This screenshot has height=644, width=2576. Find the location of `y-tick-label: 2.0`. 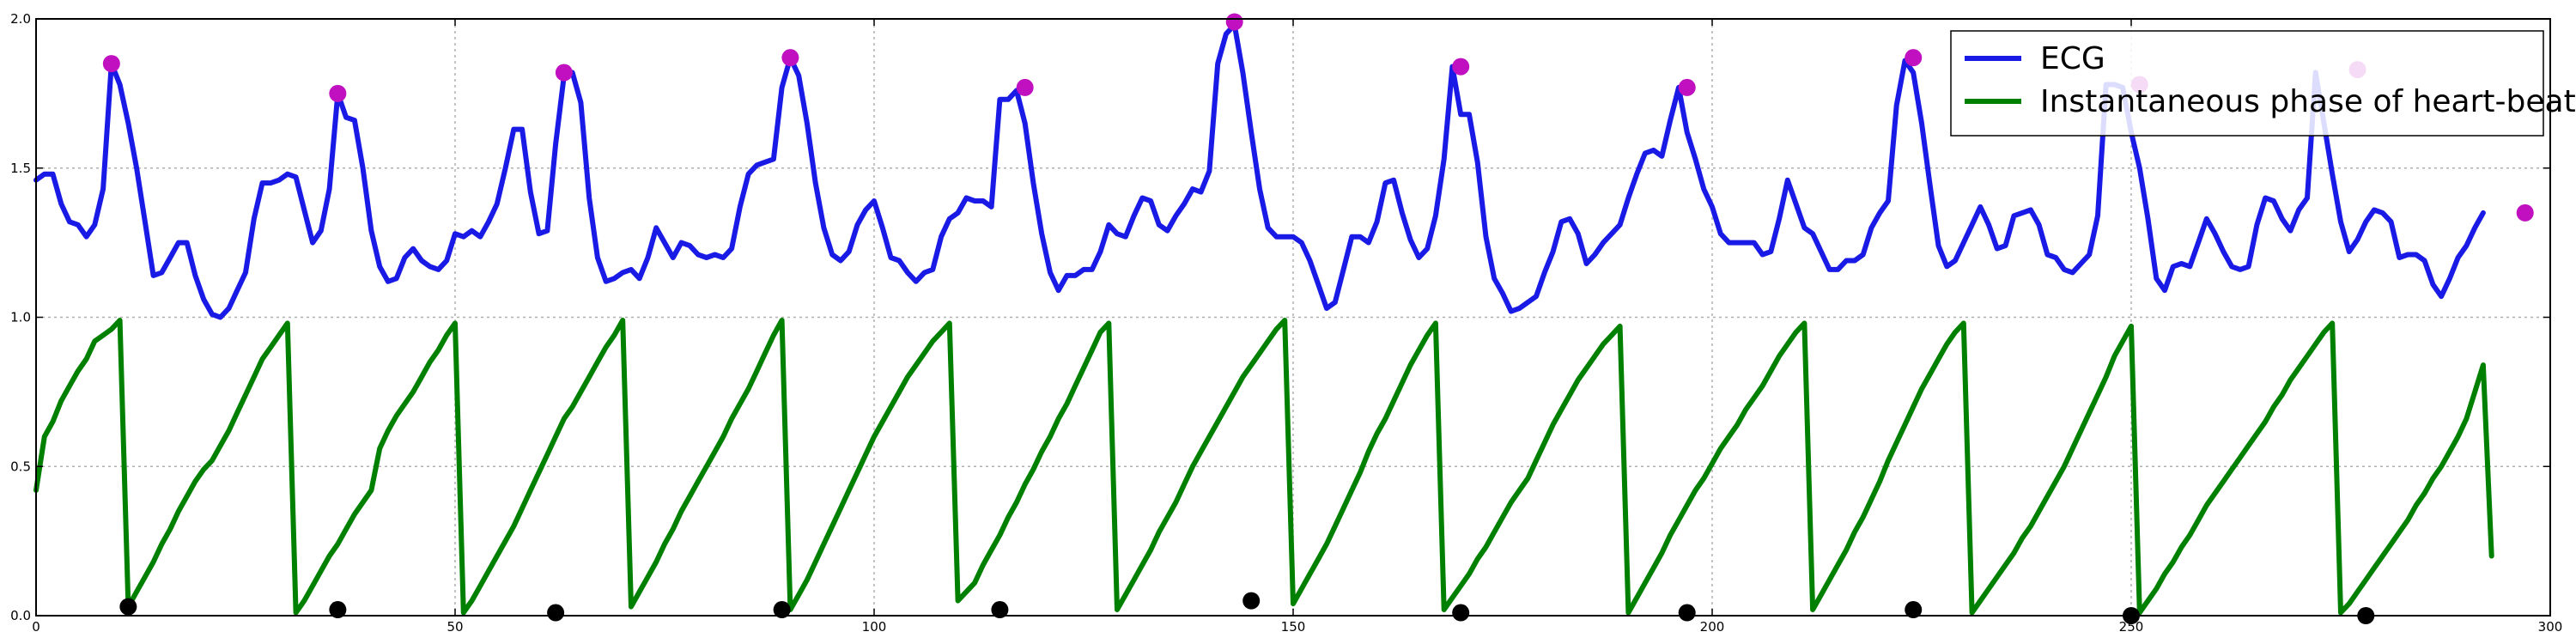

y-tick-label: 2.0 is located at coordinates (21, 19).